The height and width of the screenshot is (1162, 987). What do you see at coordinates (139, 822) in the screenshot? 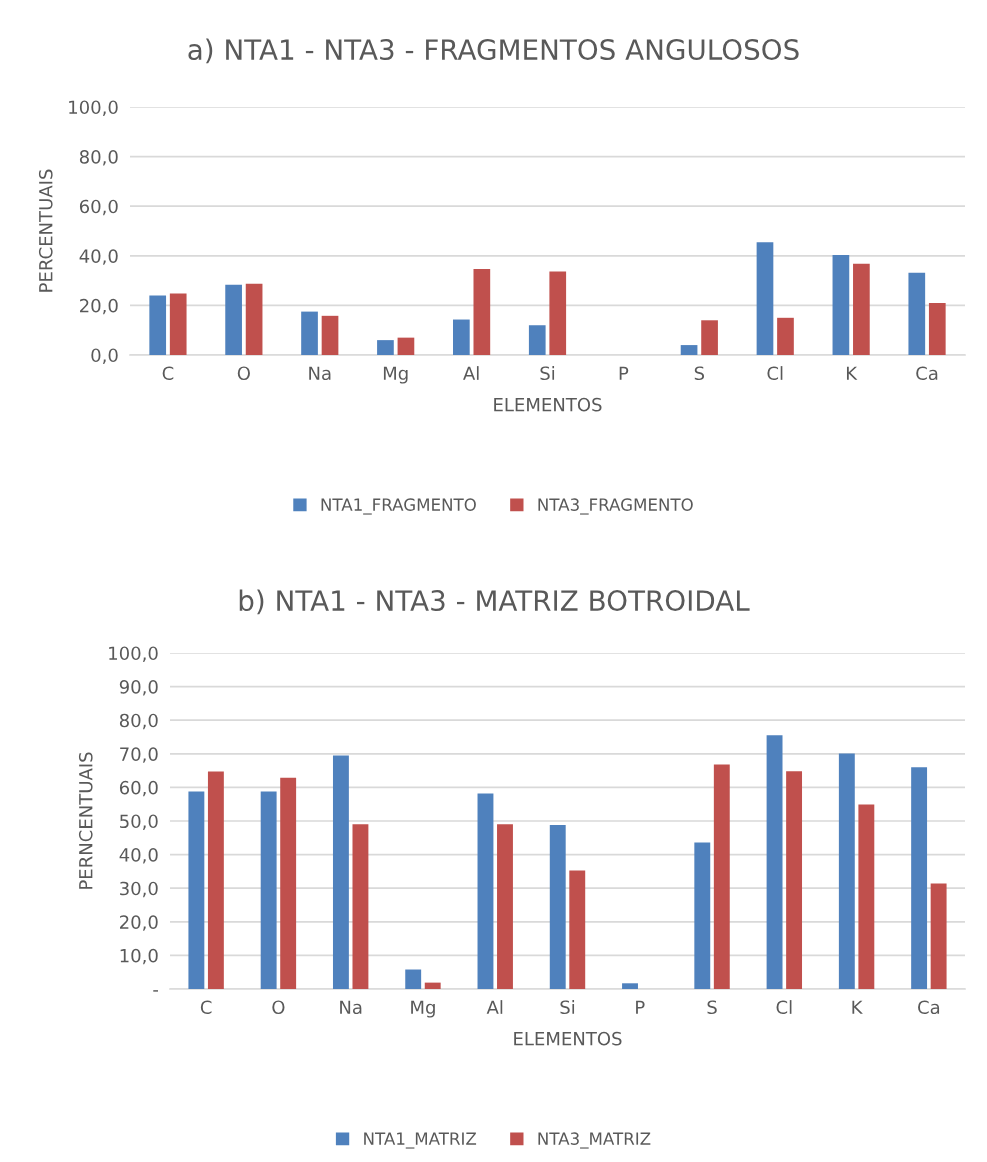
I see `y-tick-label: 50,0` at bounding box center [139, 822].